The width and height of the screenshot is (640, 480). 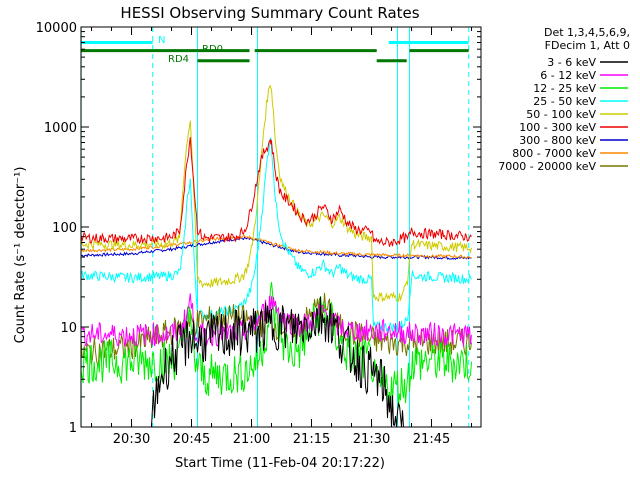 What do you see at coordinates (56, 28) in the screenshot?
I see `y-tick-label-4: 10000` at bounding box center [56, 28].